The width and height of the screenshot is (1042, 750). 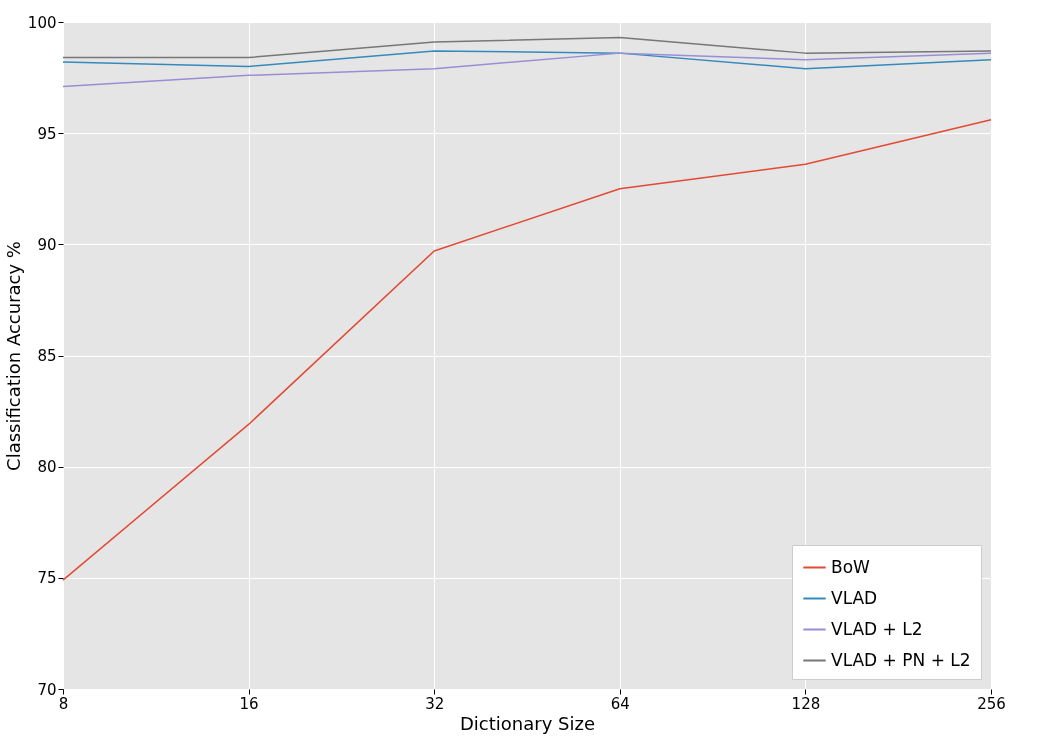 I want to click on y-tick-label: 90, so click(x=47, y=244).